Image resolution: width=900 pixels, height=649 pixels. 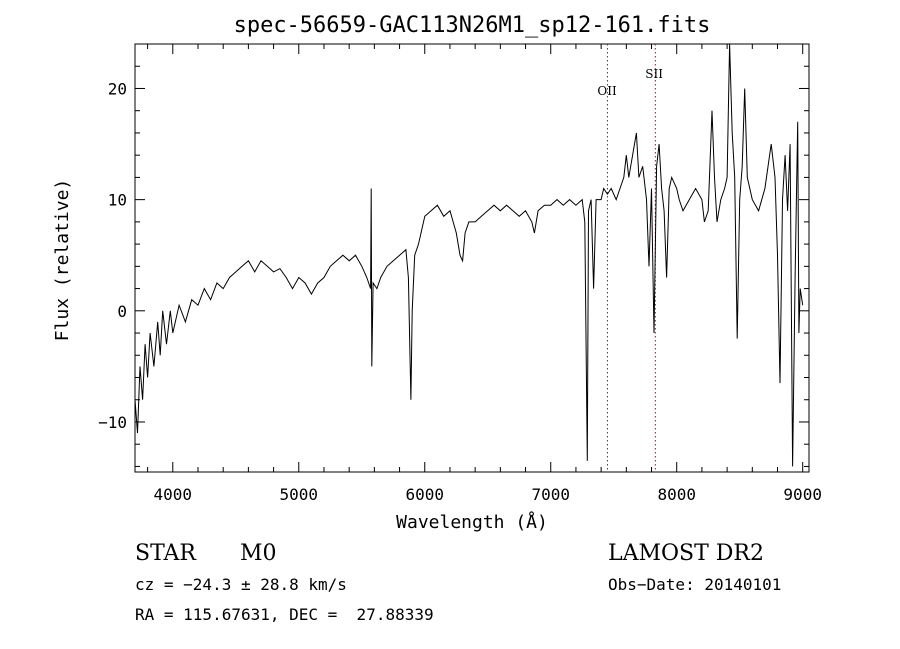 I want to click on x-tick-label: 9000, so click(x=802, y=494).